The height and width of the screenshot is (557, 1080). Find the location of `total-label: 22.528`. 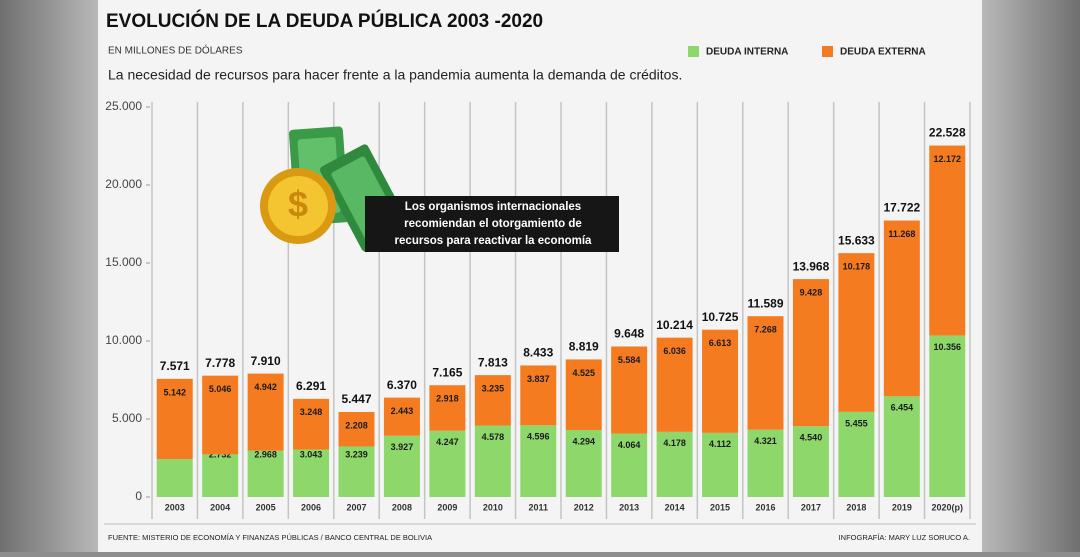

total-label: 22.528 is located at coordinates (947, 133).